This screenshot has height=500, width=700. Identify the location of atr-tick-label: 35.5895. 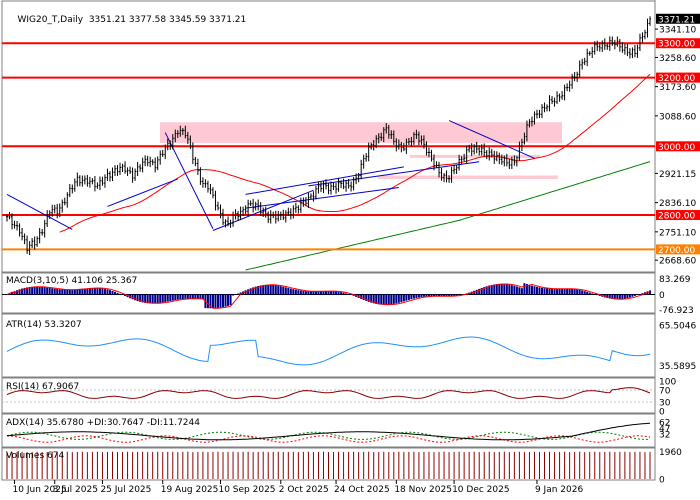
(677, 367).